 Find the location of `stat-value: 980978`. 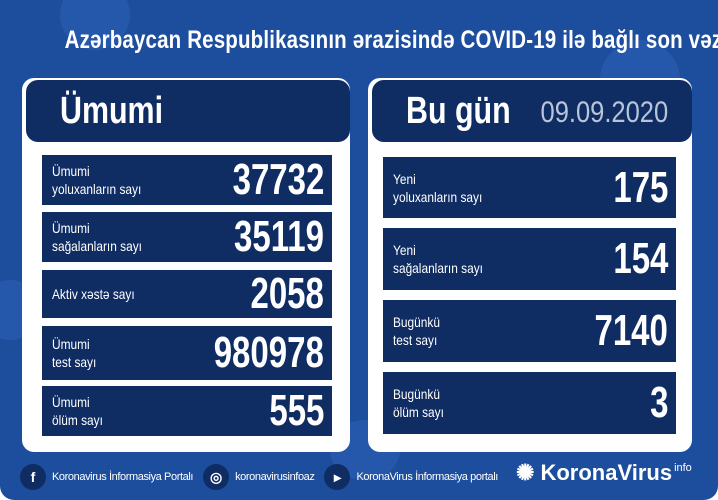

stat-value: 980978 is located at coordinates (268, 352).